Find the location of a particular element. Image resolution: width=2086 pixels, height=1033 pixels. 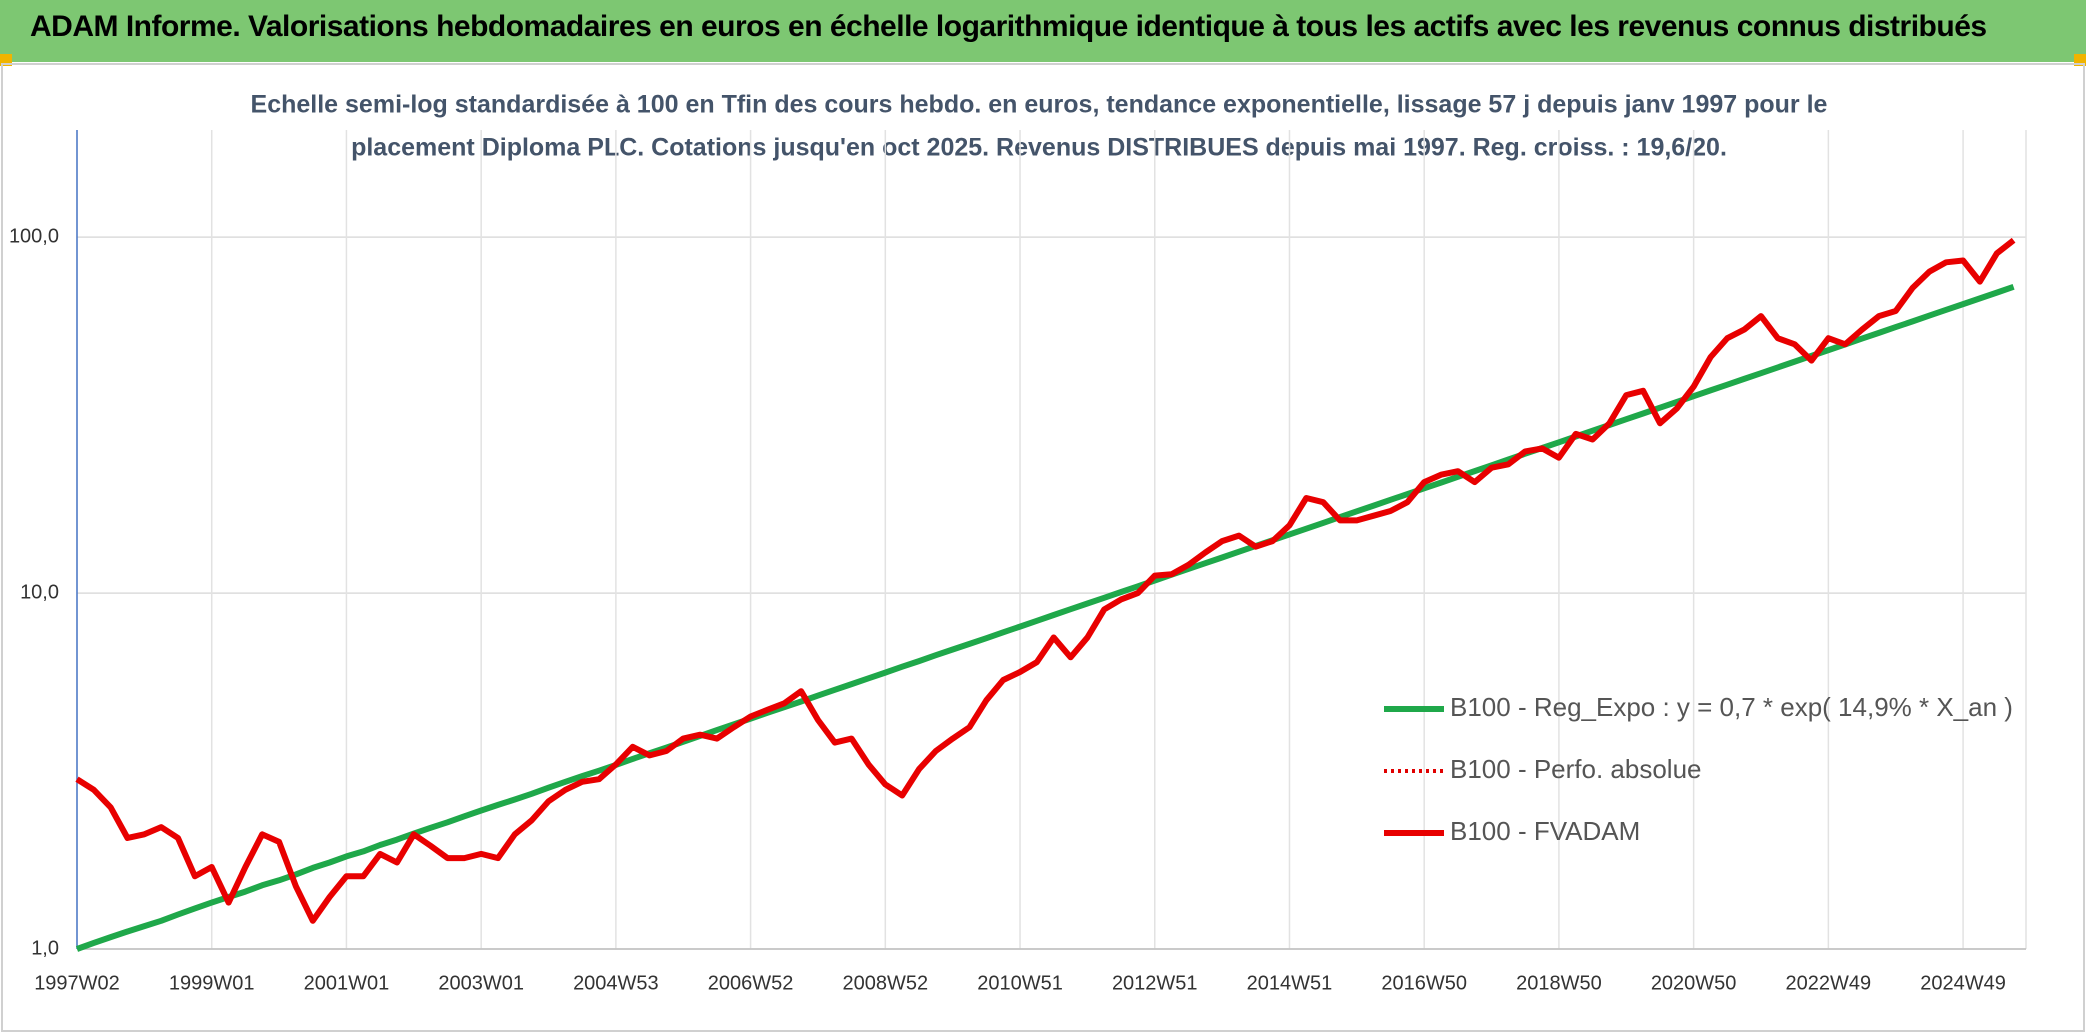

x-tick-label: 1997W02 is located at coordinates (77, 983).